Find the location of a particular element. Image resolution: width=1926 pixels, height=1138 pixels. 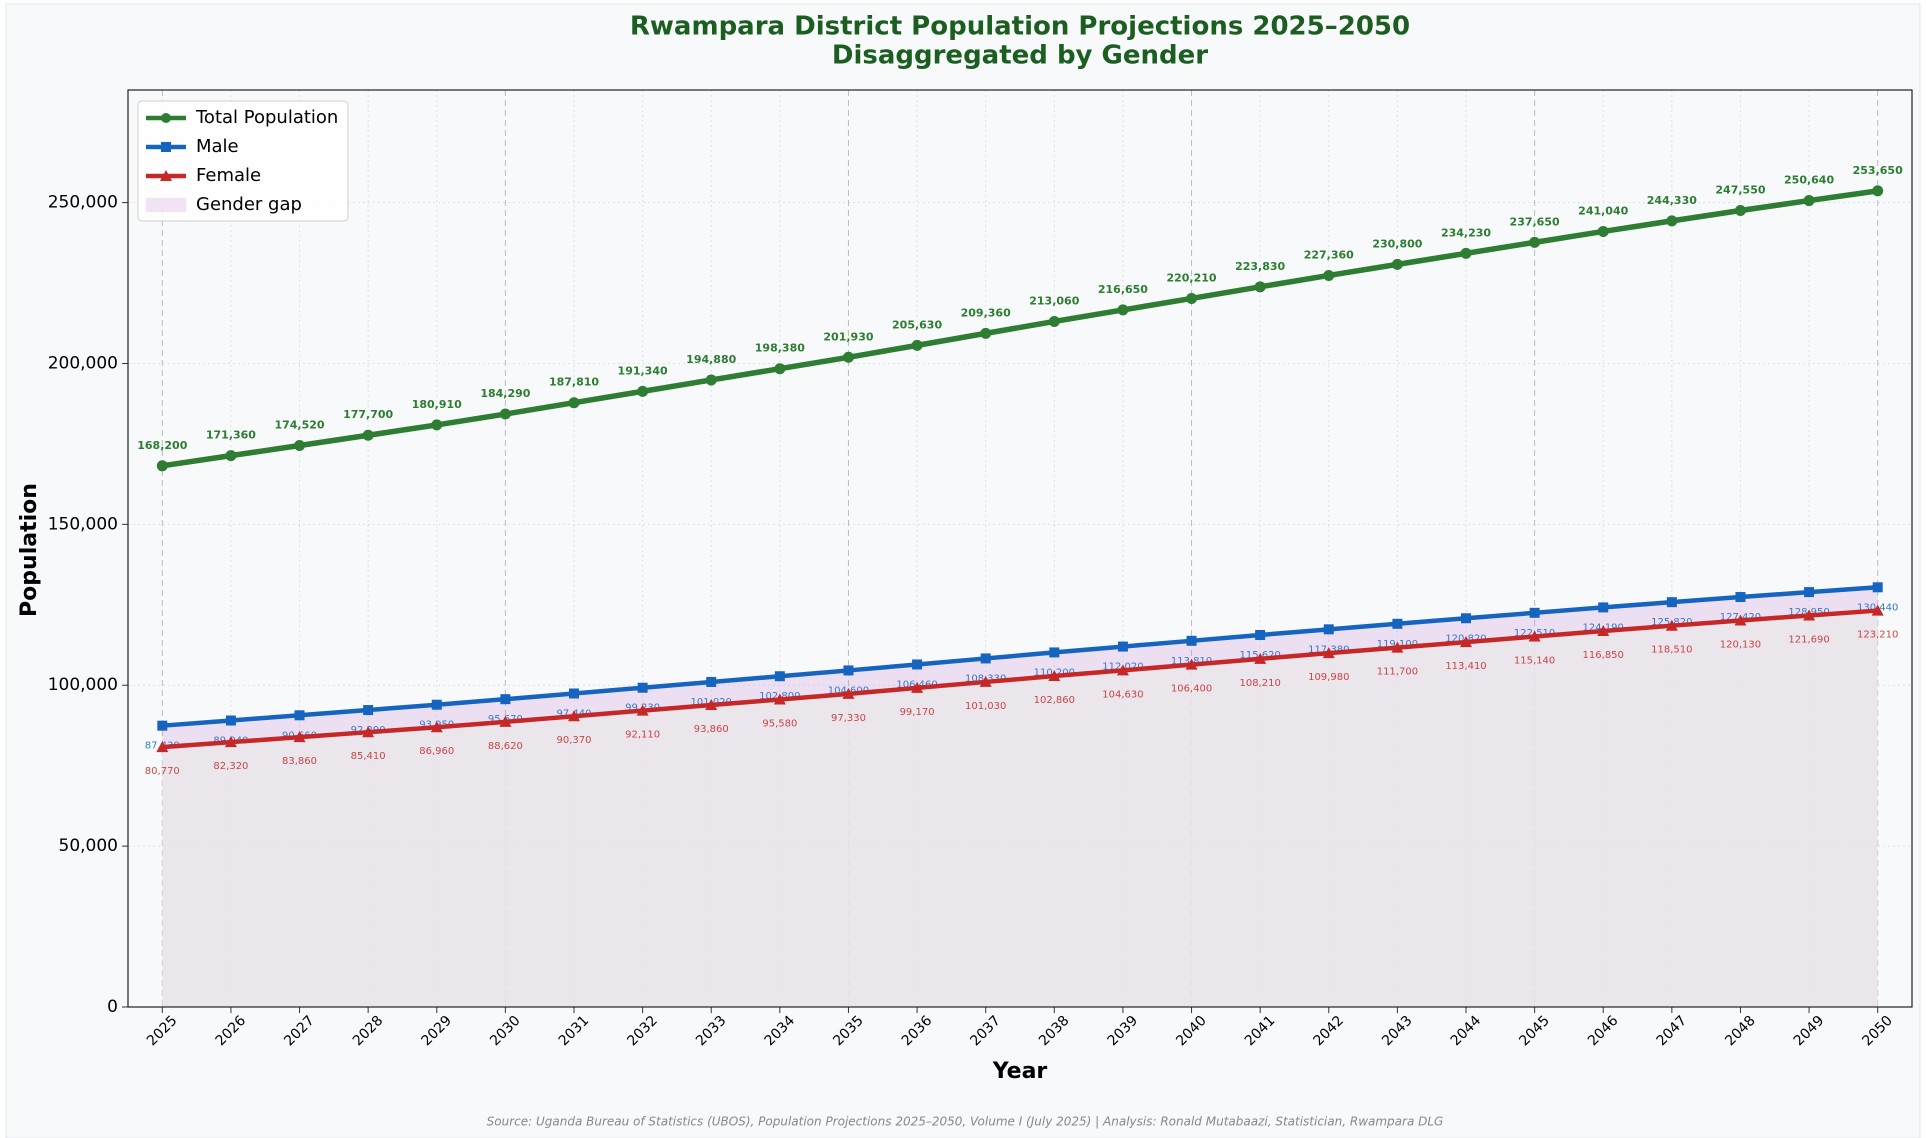

data-label: 230,800 is located at coordinates (1397, 243).